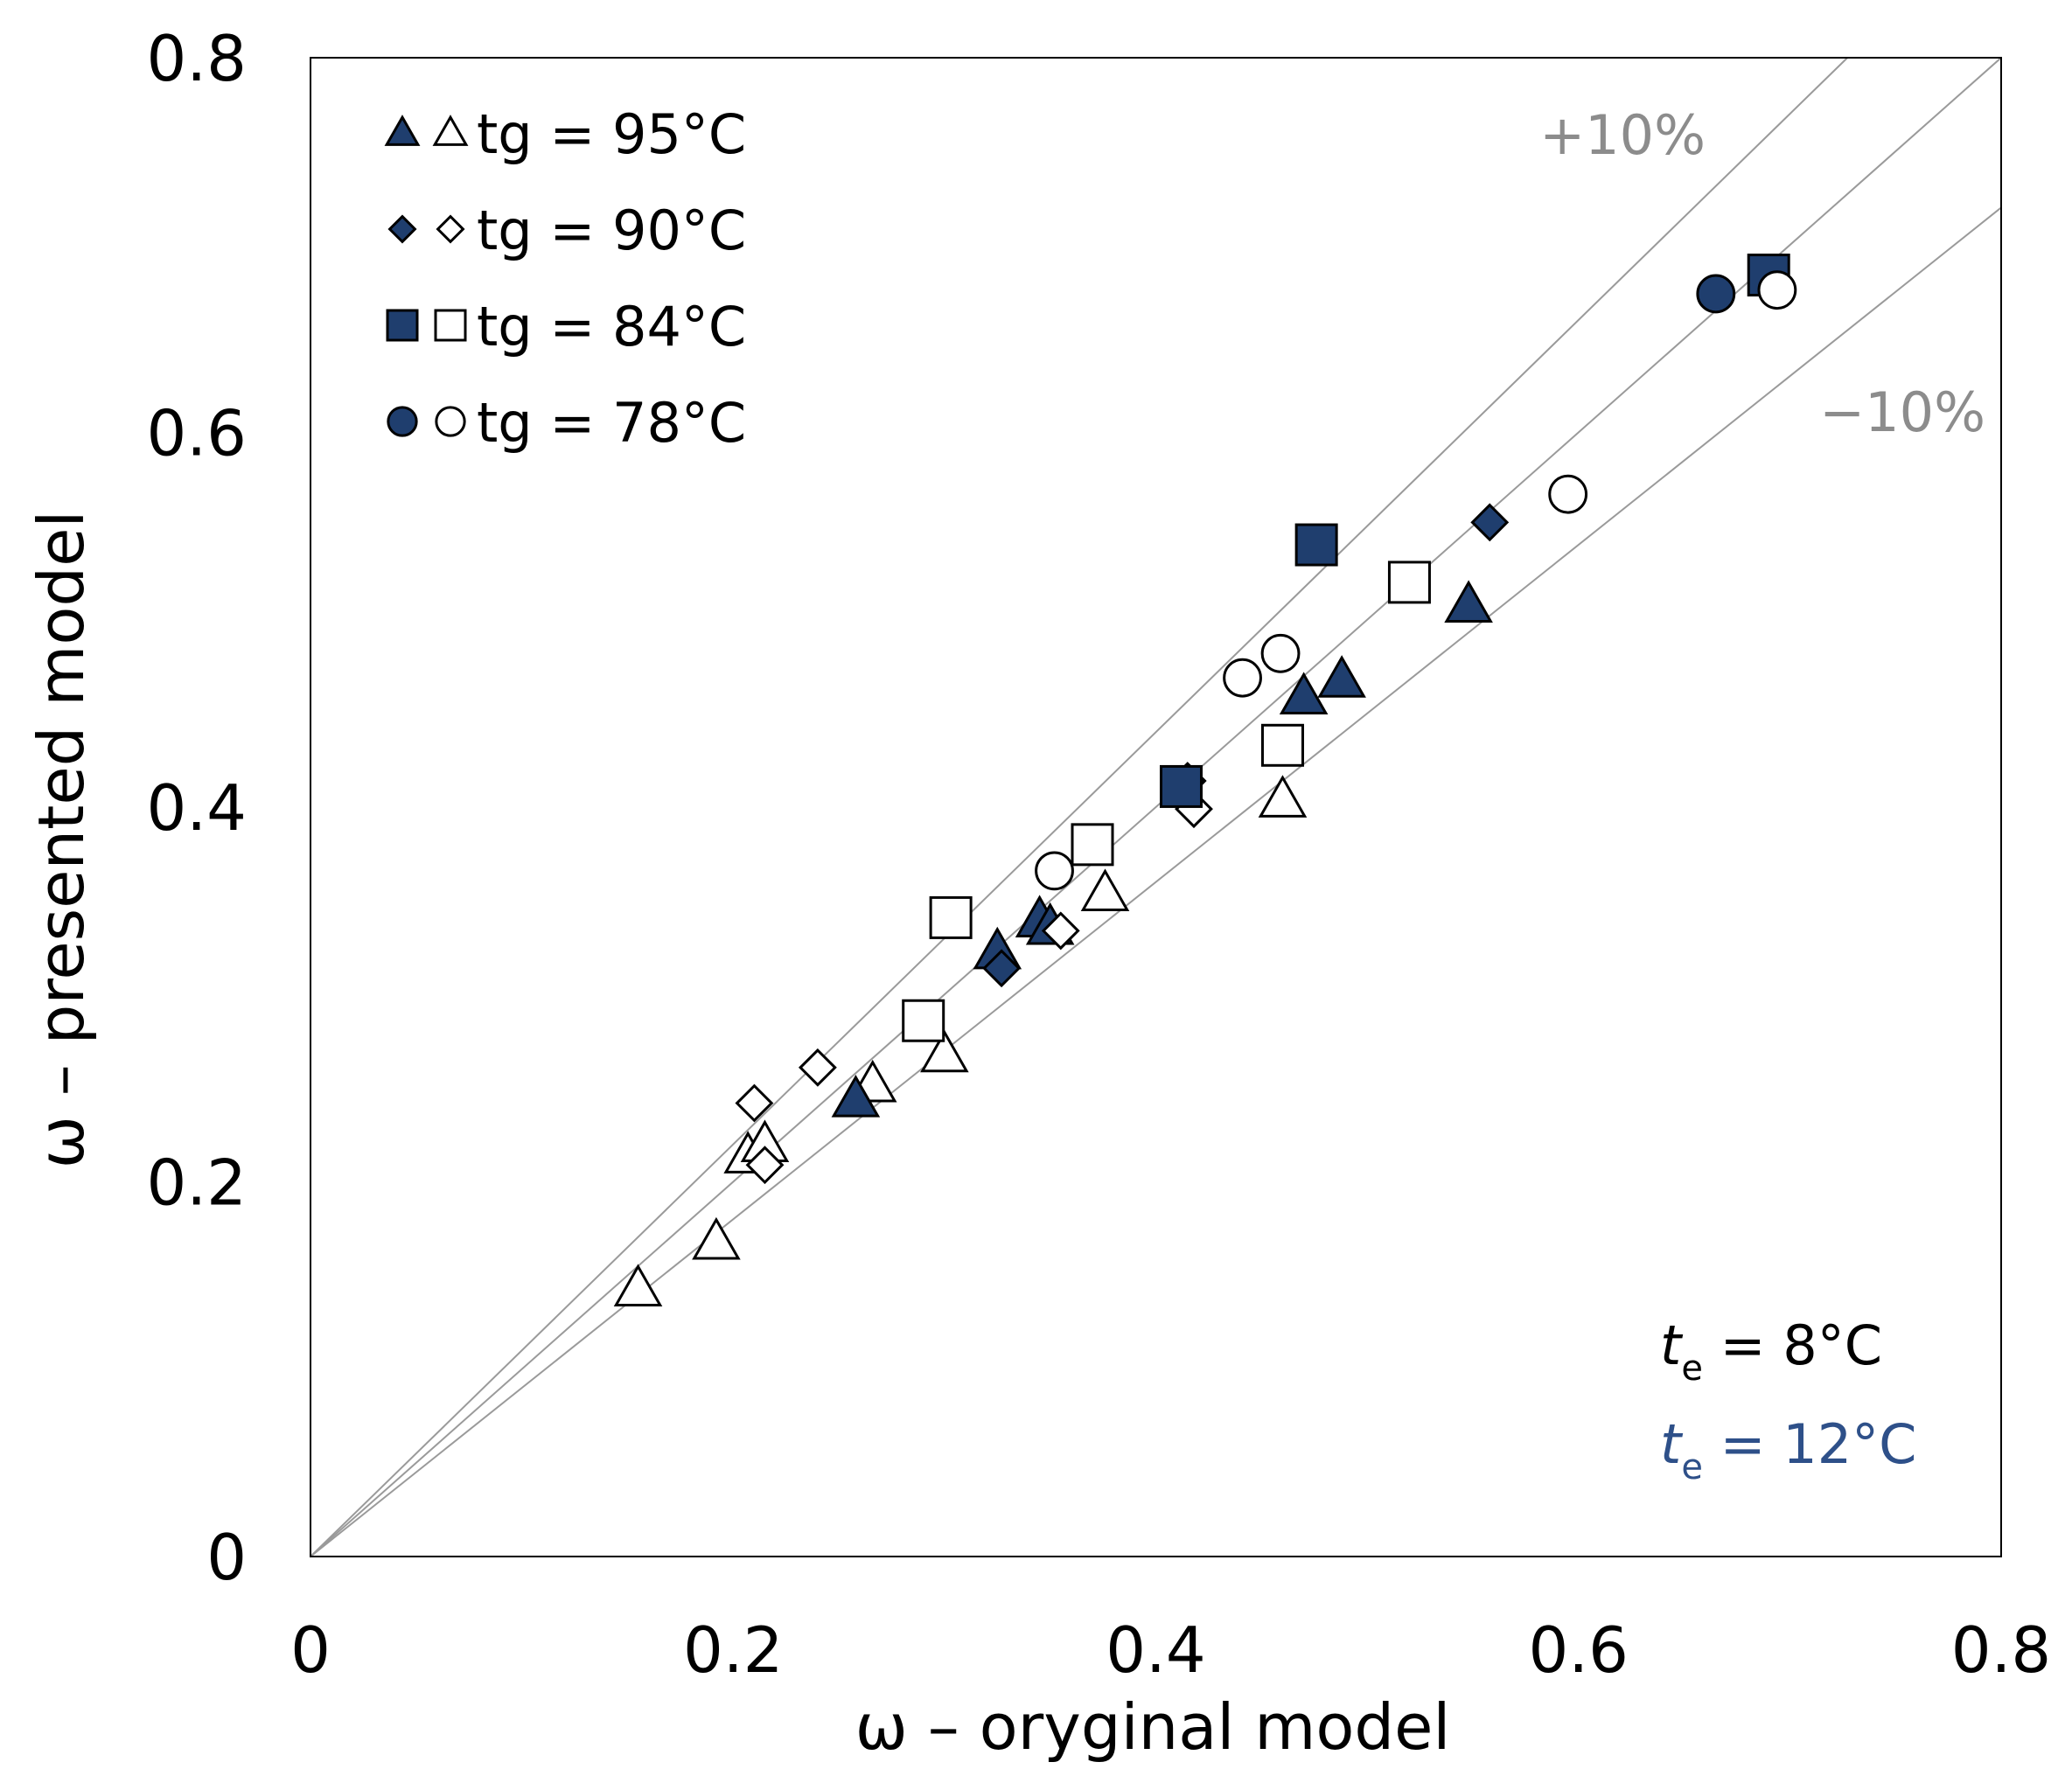 This screenshot has width=2072, height=1790. I want to click on data-point-circle-filled, so click(1716, 294).